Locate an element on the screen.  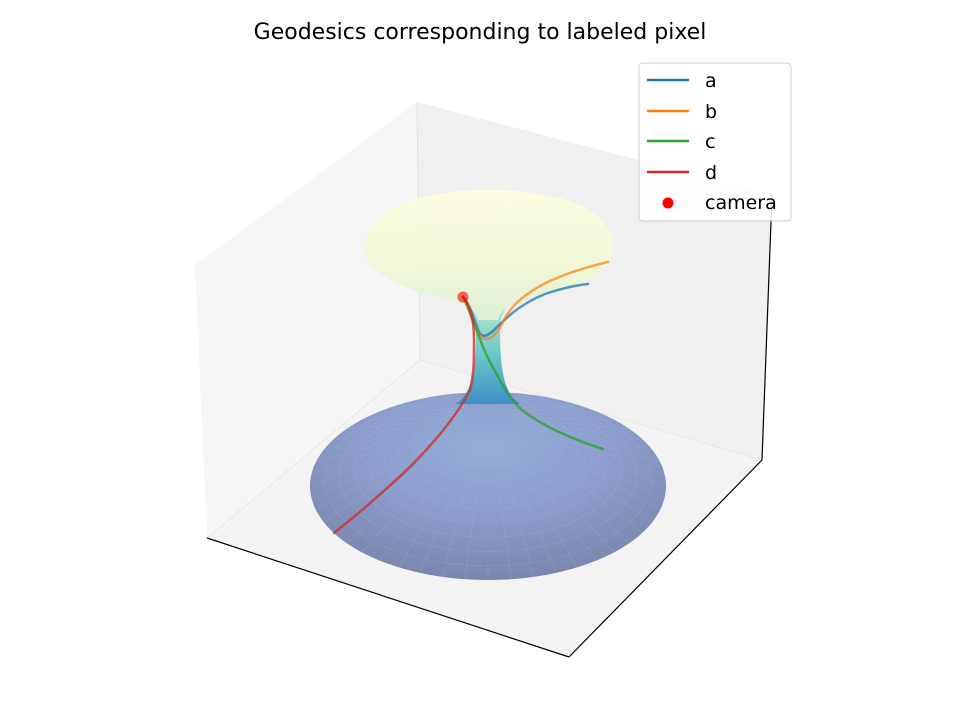
geodesic-d is located at coordinates (404, 415).